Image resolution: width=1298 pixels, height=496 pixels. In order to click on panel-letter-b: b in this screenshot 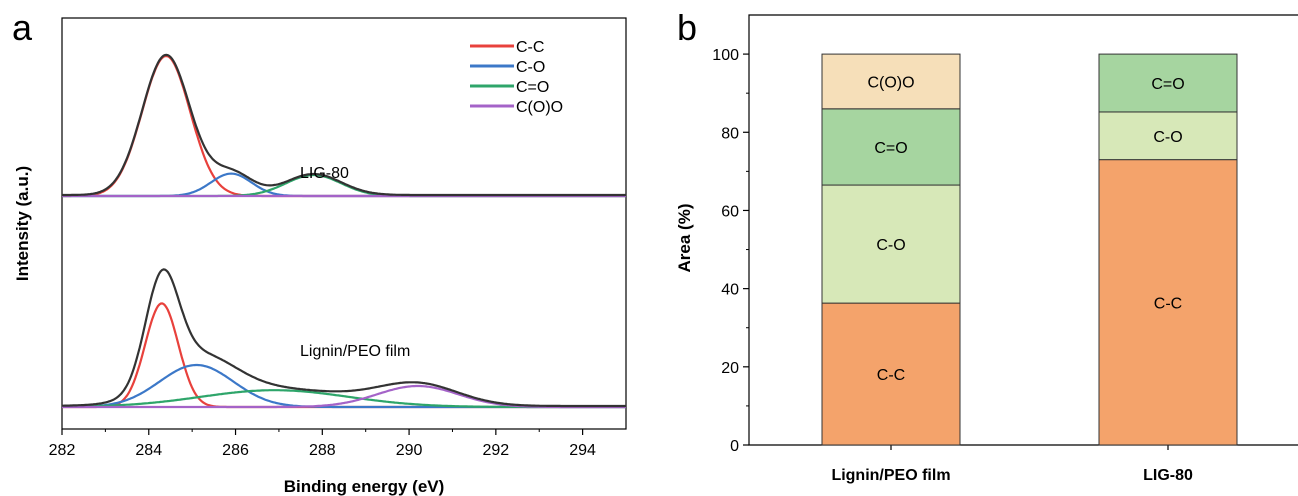, I will do `click(687, 27)`.